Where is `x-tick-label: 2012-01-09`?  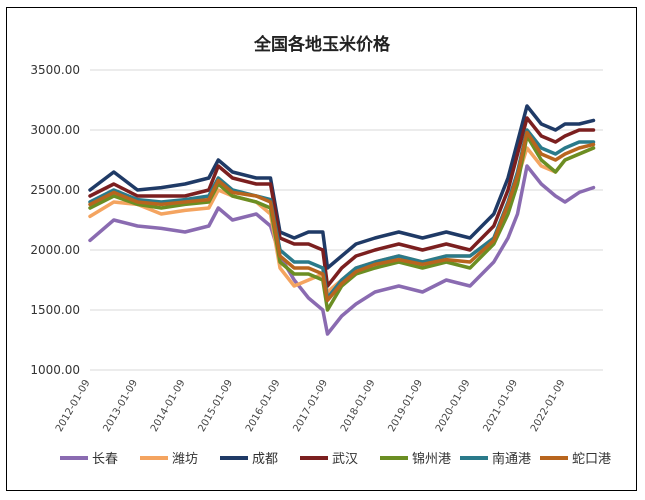 x-tick-label: 2012-01-09 is located at coordinates (73, 406).